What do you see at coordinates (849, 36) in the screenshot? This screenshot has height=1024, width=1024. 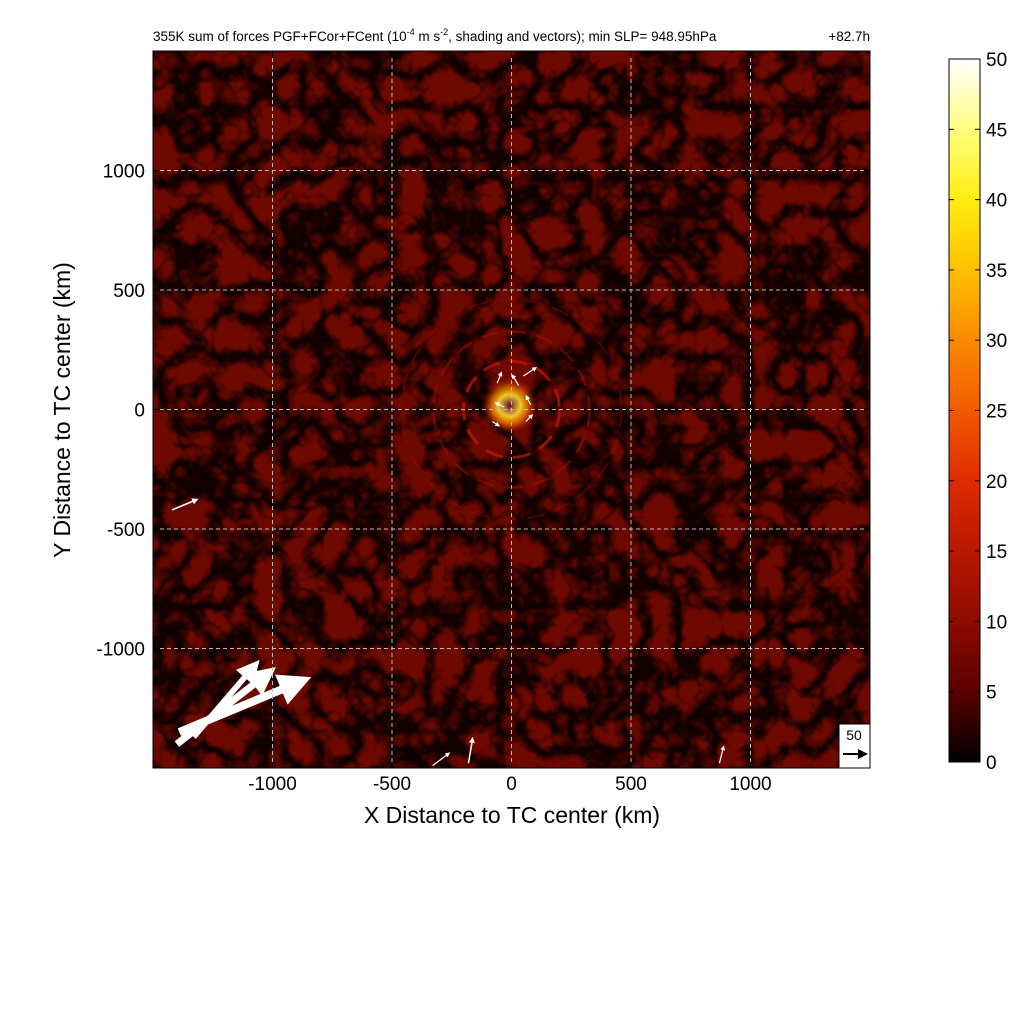 I see `time-label: +82.7h` at bounding box center [849, 36].